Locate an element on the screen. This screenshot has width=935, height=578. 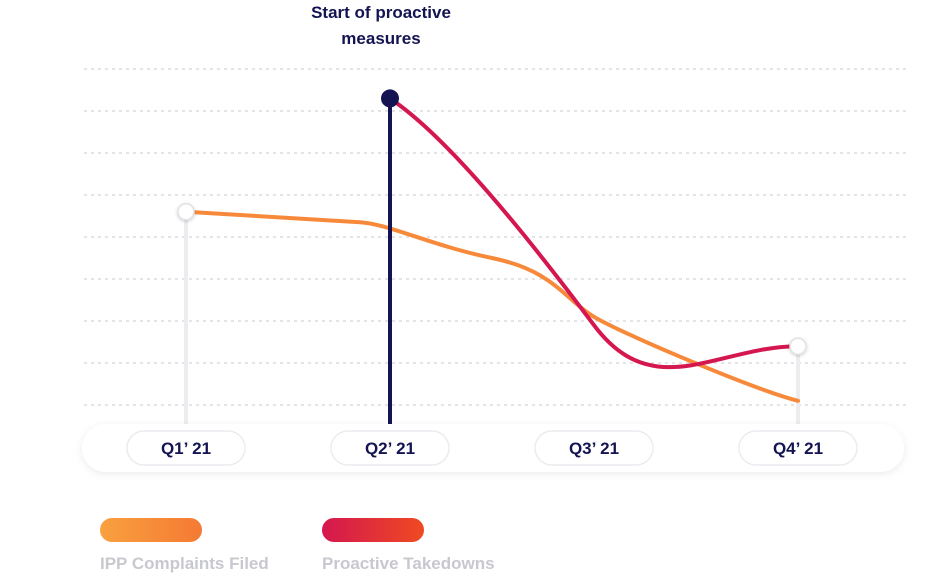
x-axis-bar: Q1’ 21 Q2’ 21 Q3’ 21 Q4’ 21 is located at coordinates (493, 448).